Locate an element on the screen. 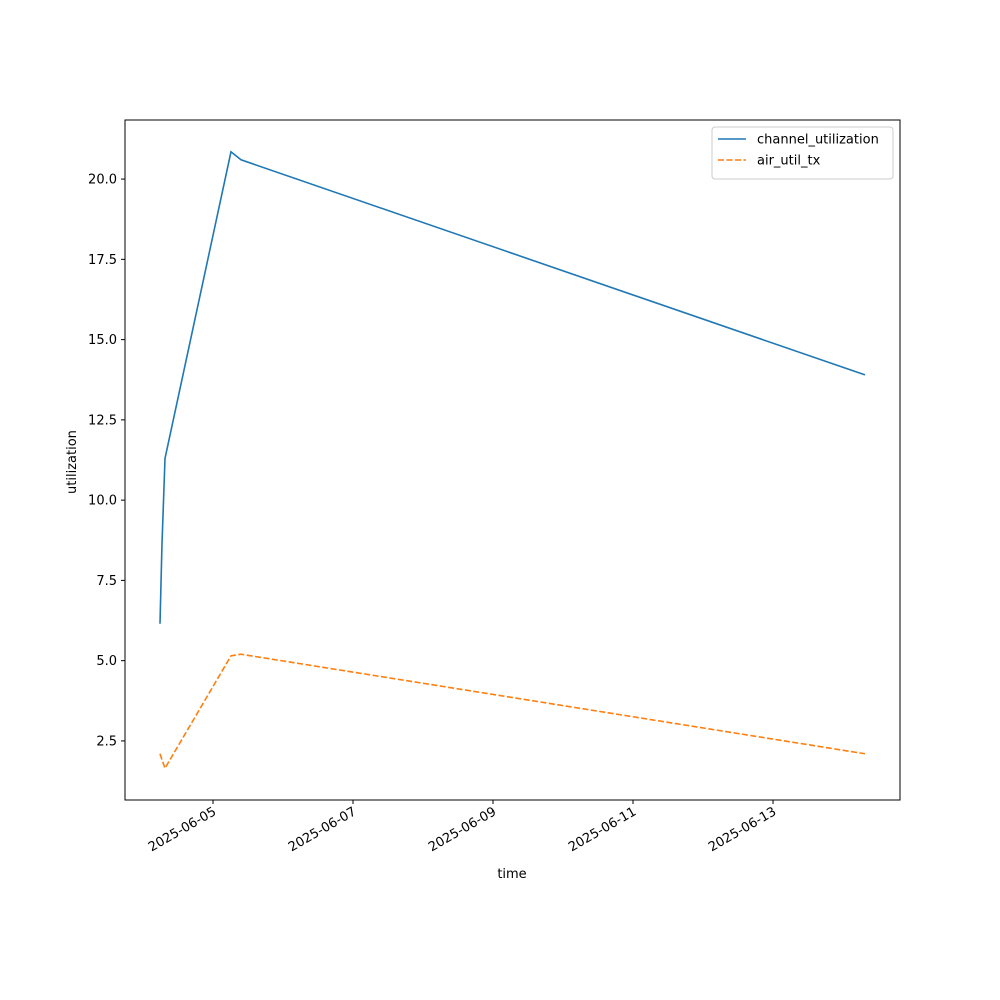  y-tick-label: 20.0 is located at coordinates (102, 180).